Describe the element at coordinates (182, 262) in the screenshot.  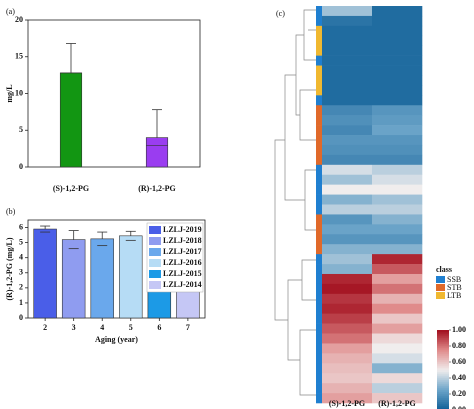
I see `legend-label: LZLJ-2016` at that location.